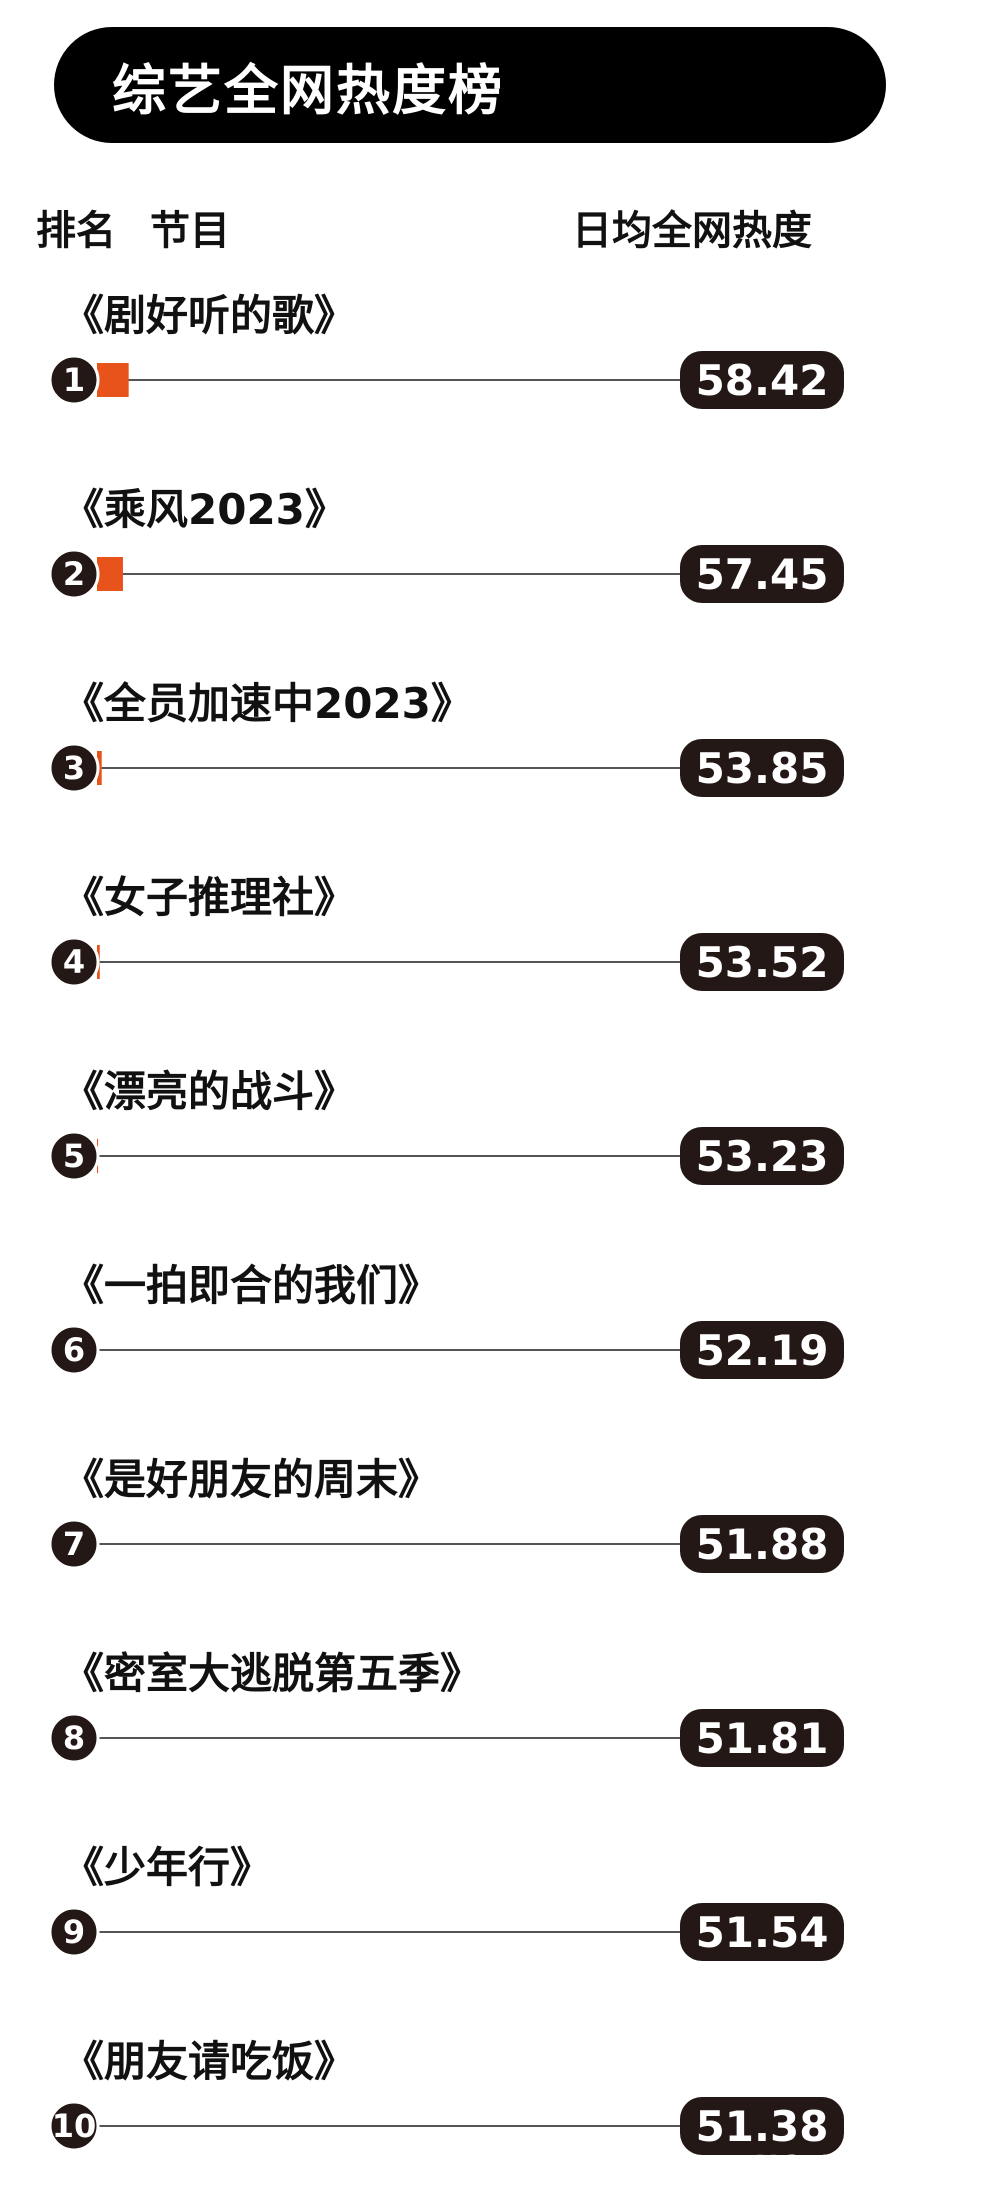 The width and height of the screenshot is (1000, 2188). I want to click on header-program: 节目, so click(190, 231).